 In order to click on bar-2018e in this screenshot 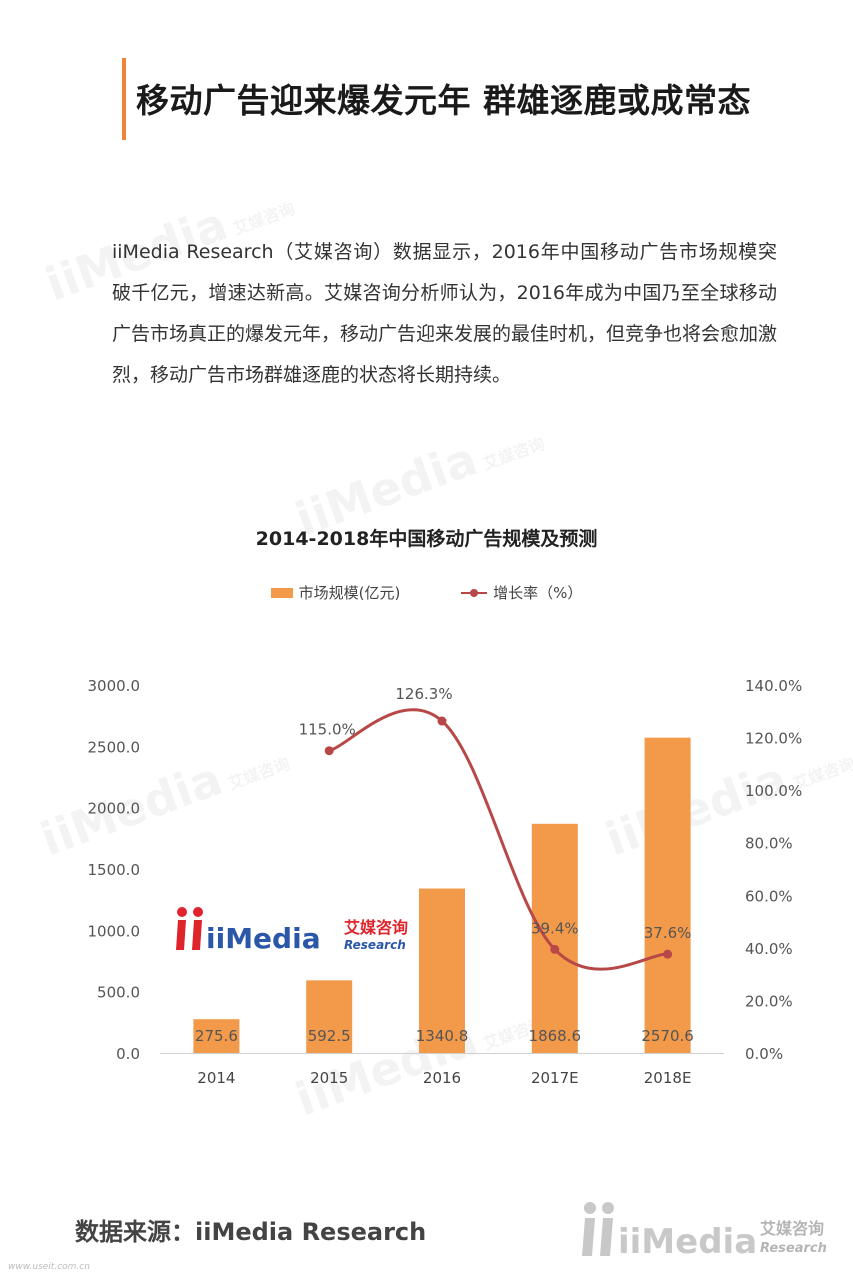, I will do `click(667, 895)`.